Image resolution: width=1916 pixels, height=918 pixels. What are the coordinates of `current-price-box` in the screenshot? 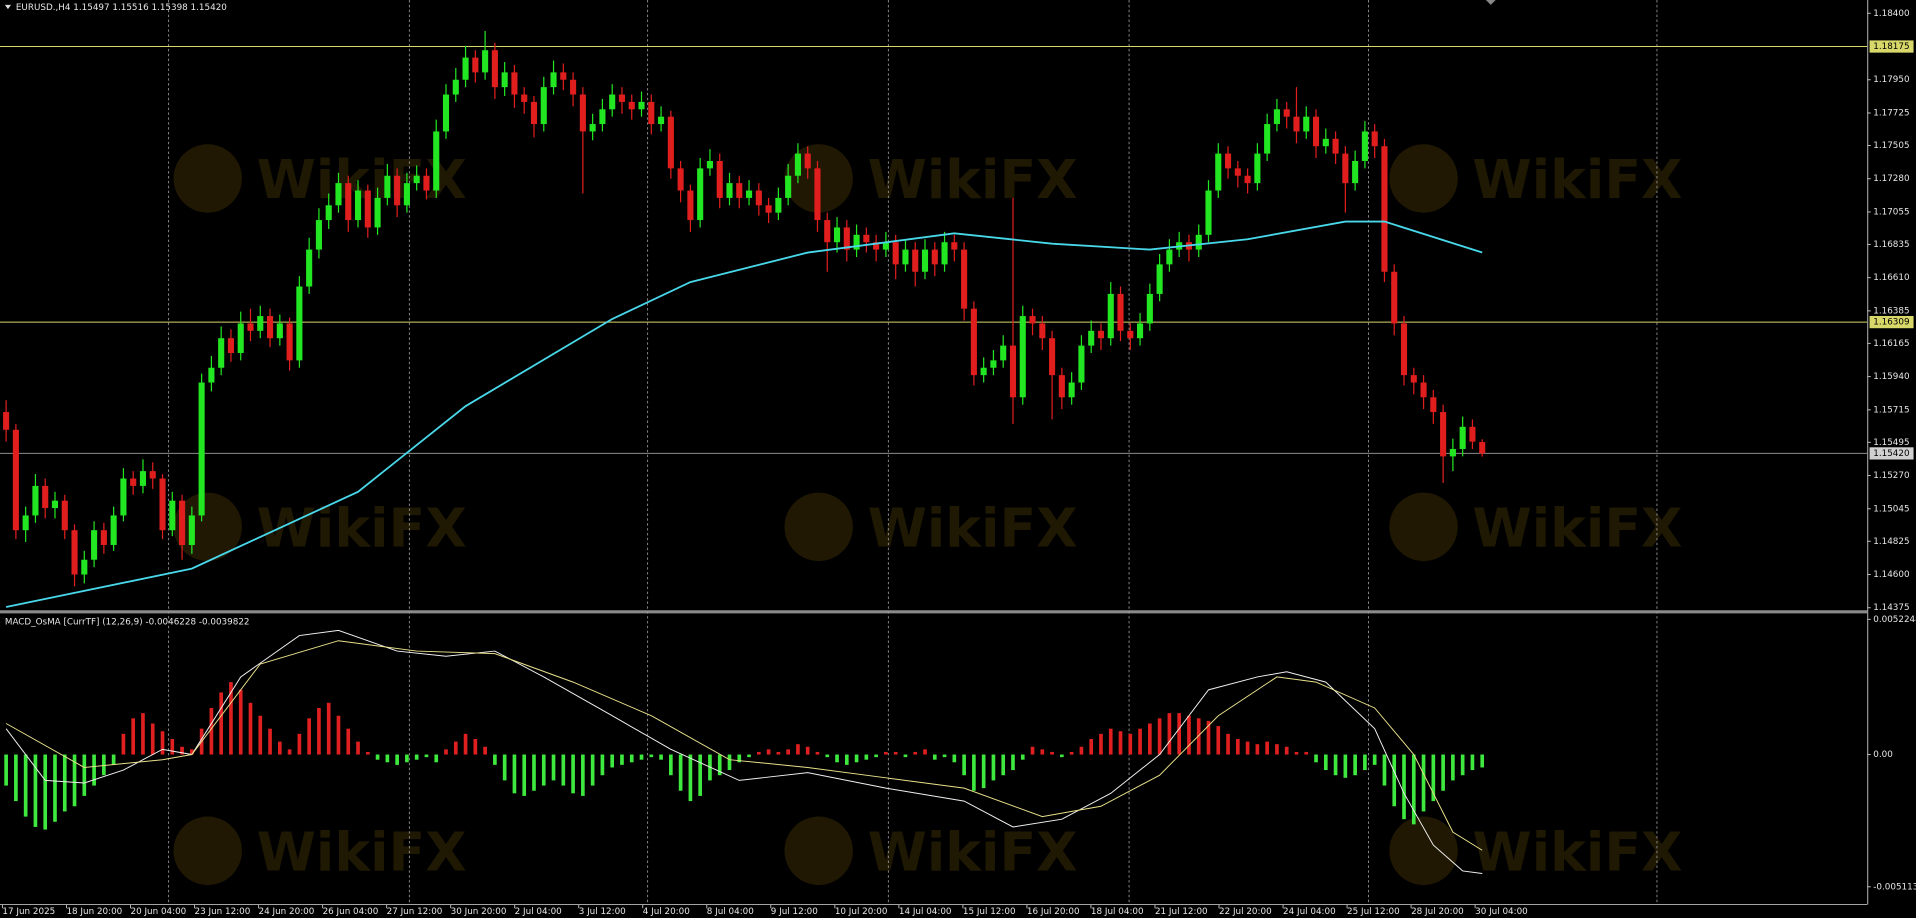 It's located at (1891, 453).